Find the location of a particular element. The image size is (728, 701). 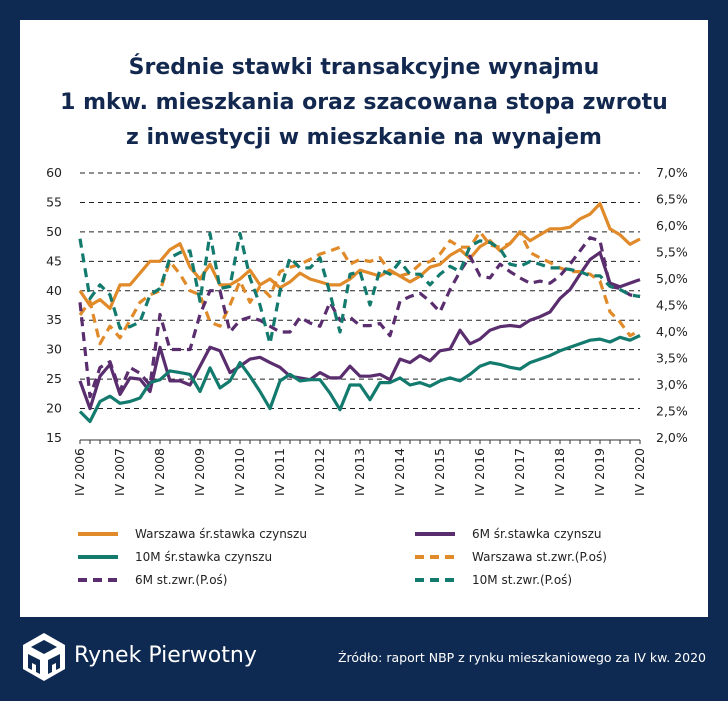

y-left-tick-label: 50 is located at coordinates (54, 231).